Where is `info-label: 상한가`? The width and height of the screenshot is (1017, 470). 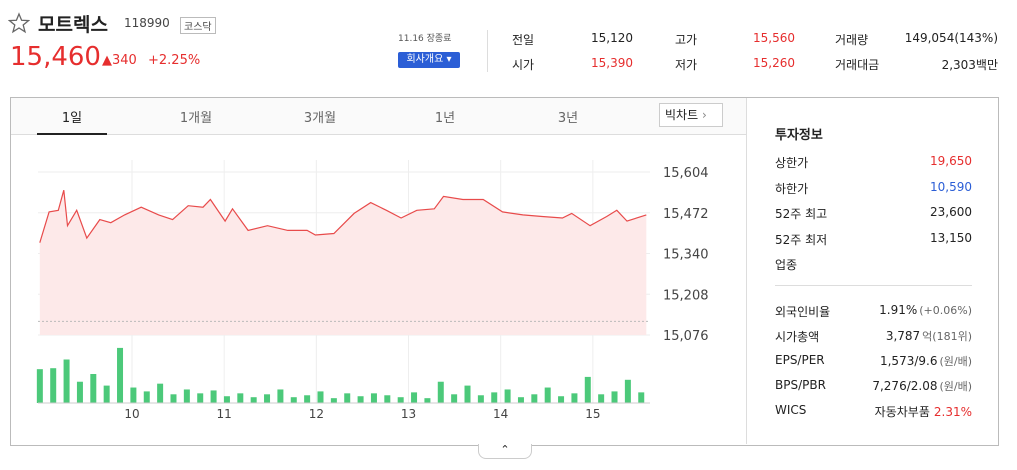
info-label: 상한가 is located at coordinates (792, 163).